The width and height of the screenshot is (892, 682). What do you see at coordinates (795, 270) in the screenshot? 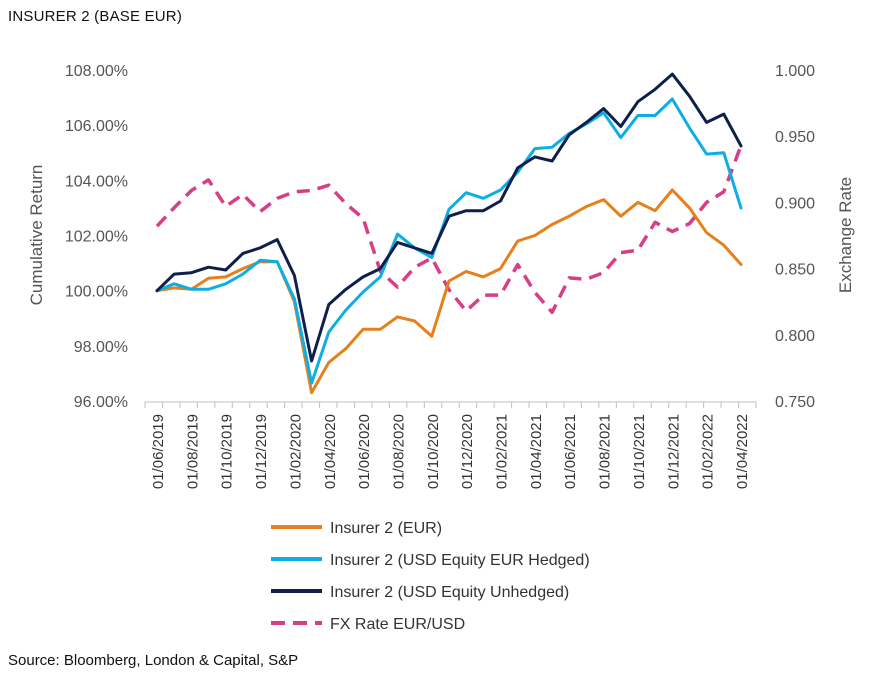
I see `y2-tick-label: 0.850` at bounding box center [795, 270].